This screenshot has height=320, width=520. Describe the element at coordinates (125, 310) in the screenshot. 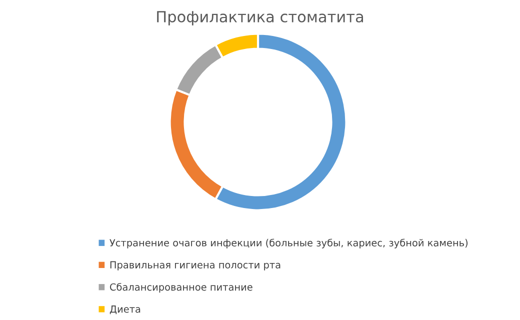

I see `legend-label: Диета` at that location.